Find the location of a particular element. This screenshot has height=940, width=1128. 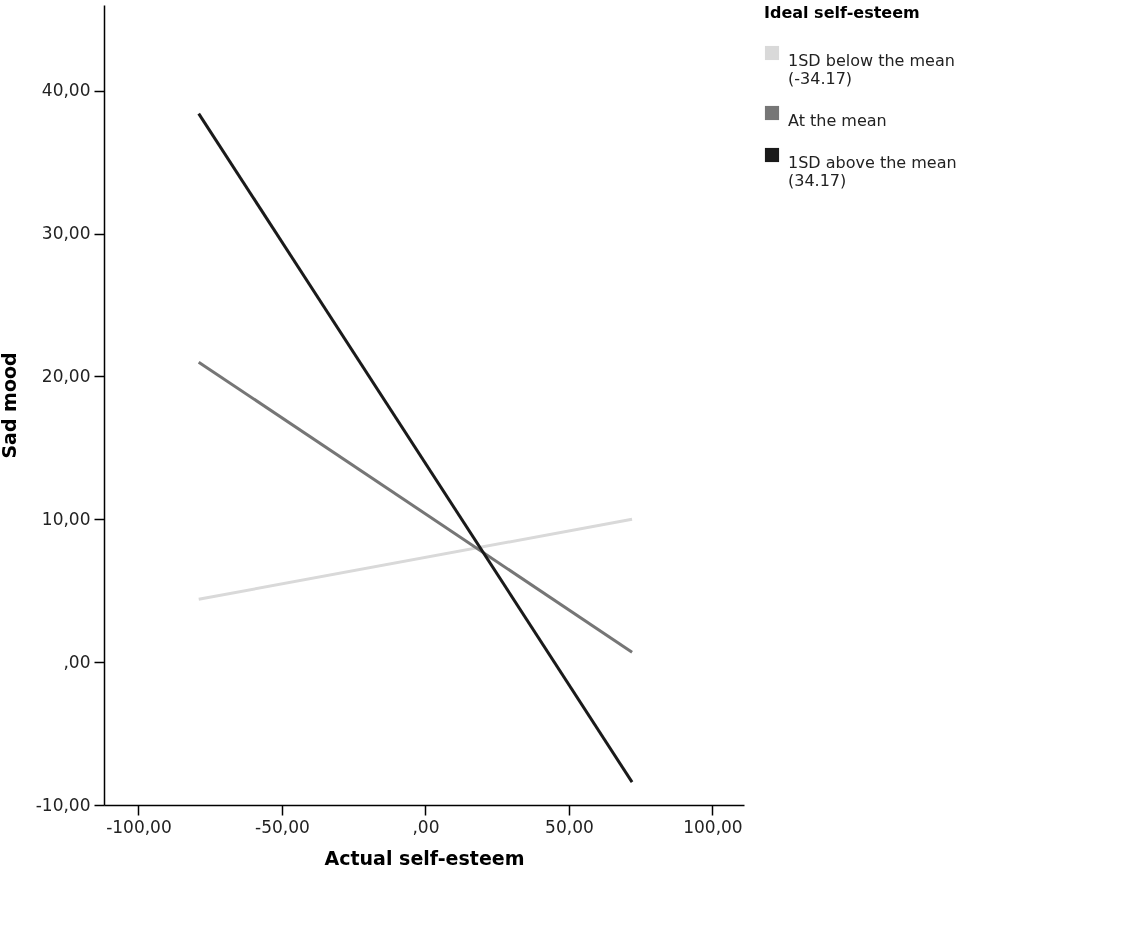

x-tick-label: 100,00 is located at coordinates (713, 826).